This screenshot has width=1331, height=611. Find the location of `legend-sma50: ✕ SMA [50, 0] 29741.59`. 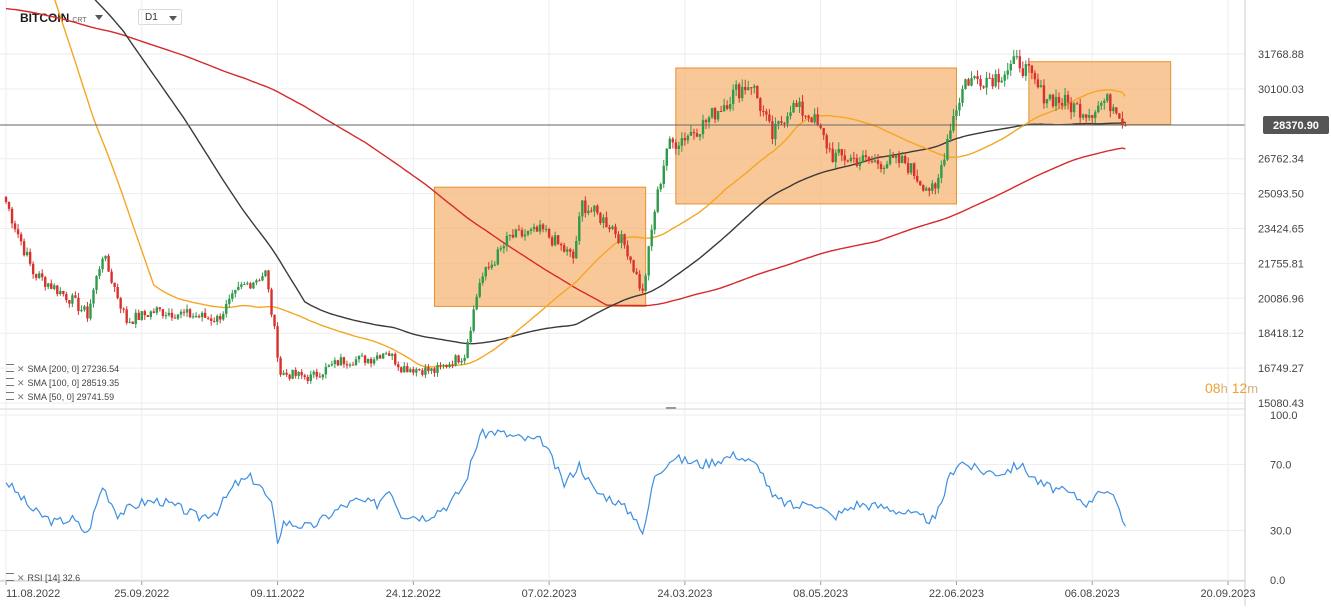

legend-sma50: ✕ SMA [50, 0] 29741.59 is located at coordinates (60, 397).